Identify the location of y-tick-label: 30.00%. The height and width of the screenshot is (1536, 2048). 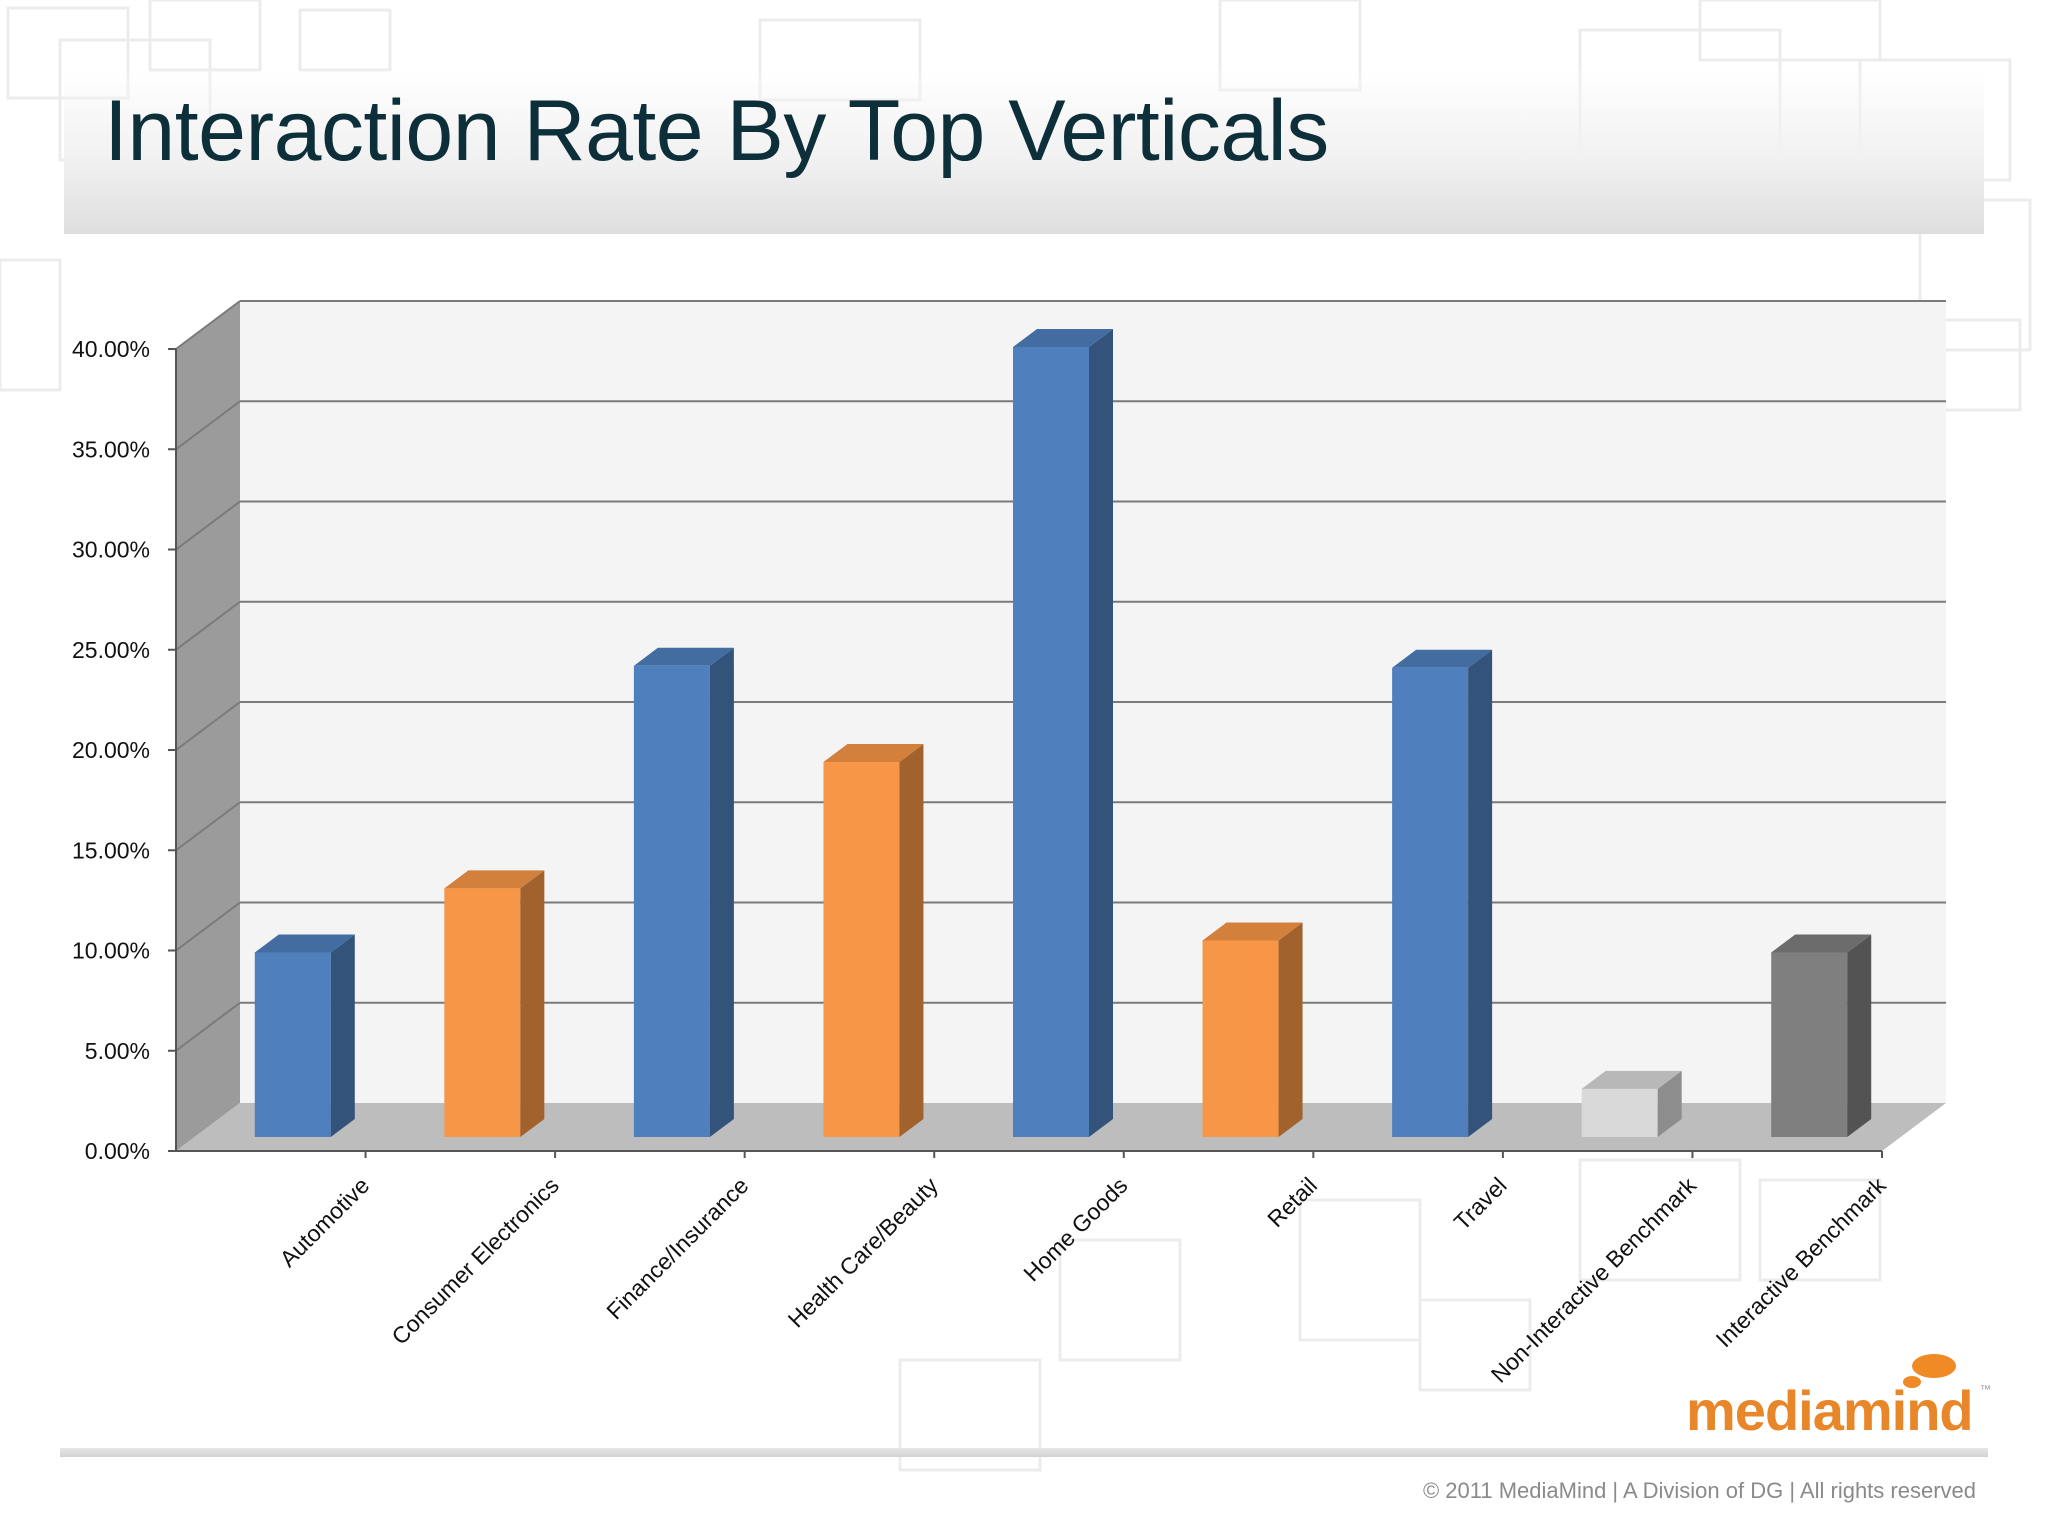
(111, 550).